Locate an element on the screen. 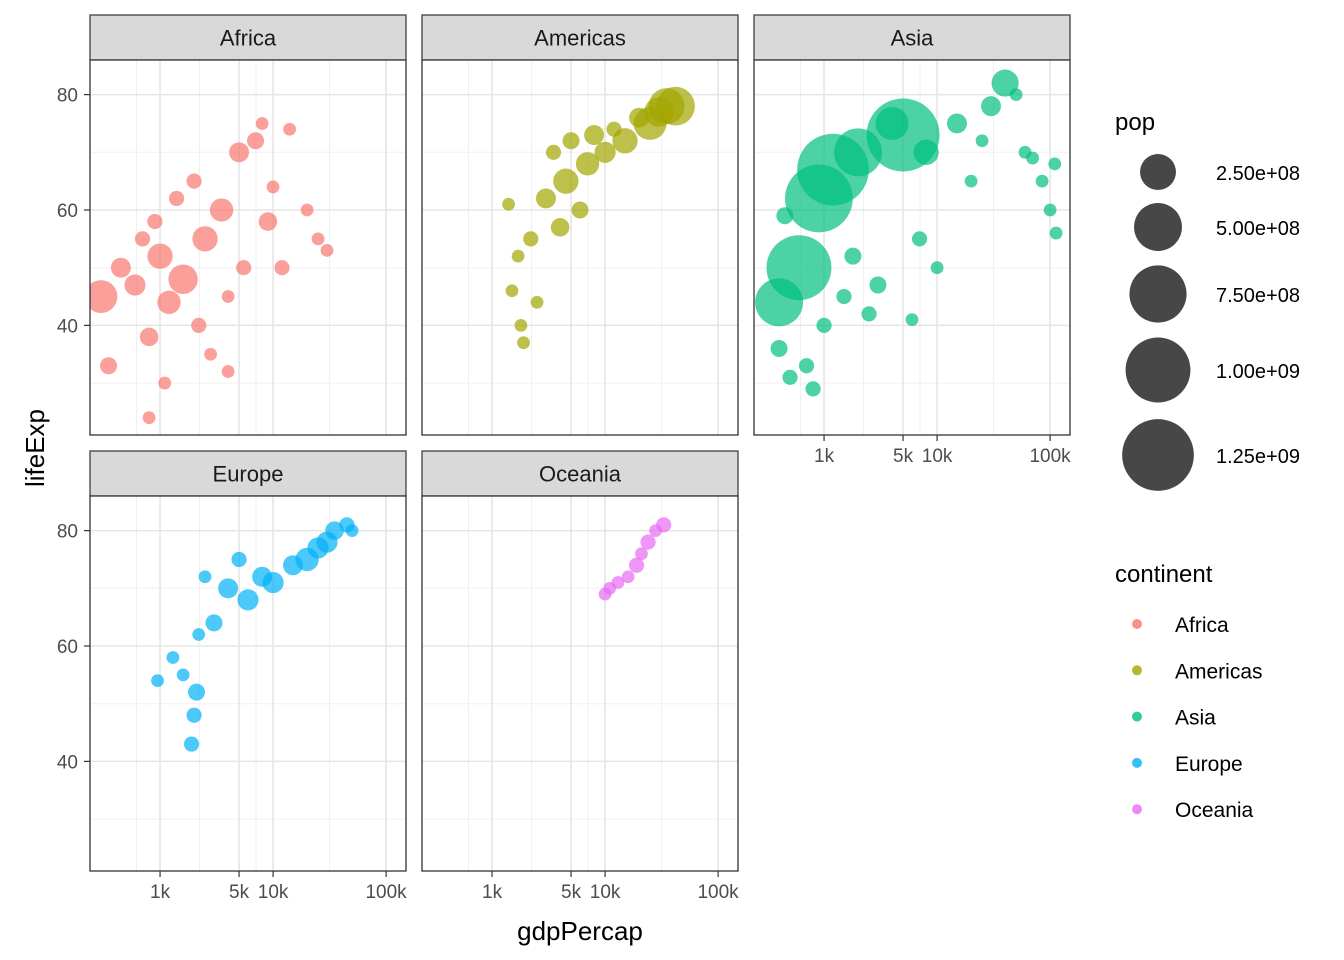 The image size is (1344, 960). size-legend-label: 1.00e+09 is located at coordinates (1258, 372).